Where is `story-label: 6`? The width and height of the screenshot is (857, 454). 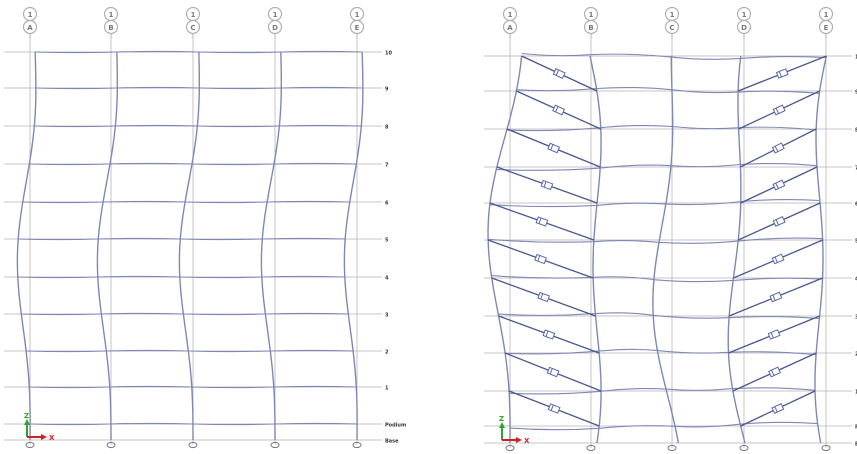 story-label: 6 is located at coordinates (387, 204).